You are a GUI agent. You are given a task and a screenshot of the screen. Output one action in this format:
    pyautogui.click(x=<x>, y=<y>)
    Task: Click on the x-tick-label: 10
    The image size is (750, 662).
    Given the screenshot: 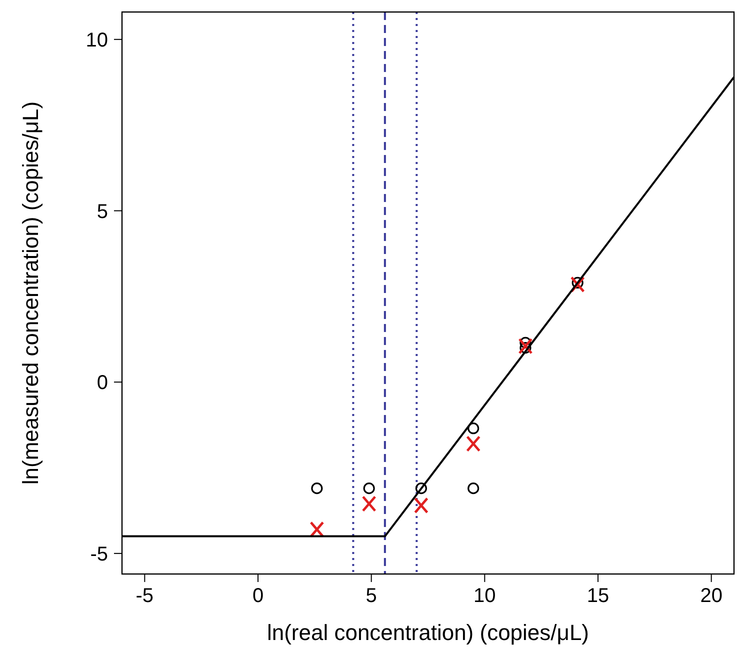 What is the action you would take?
    pyautogui.click(x=485, y=596)
    